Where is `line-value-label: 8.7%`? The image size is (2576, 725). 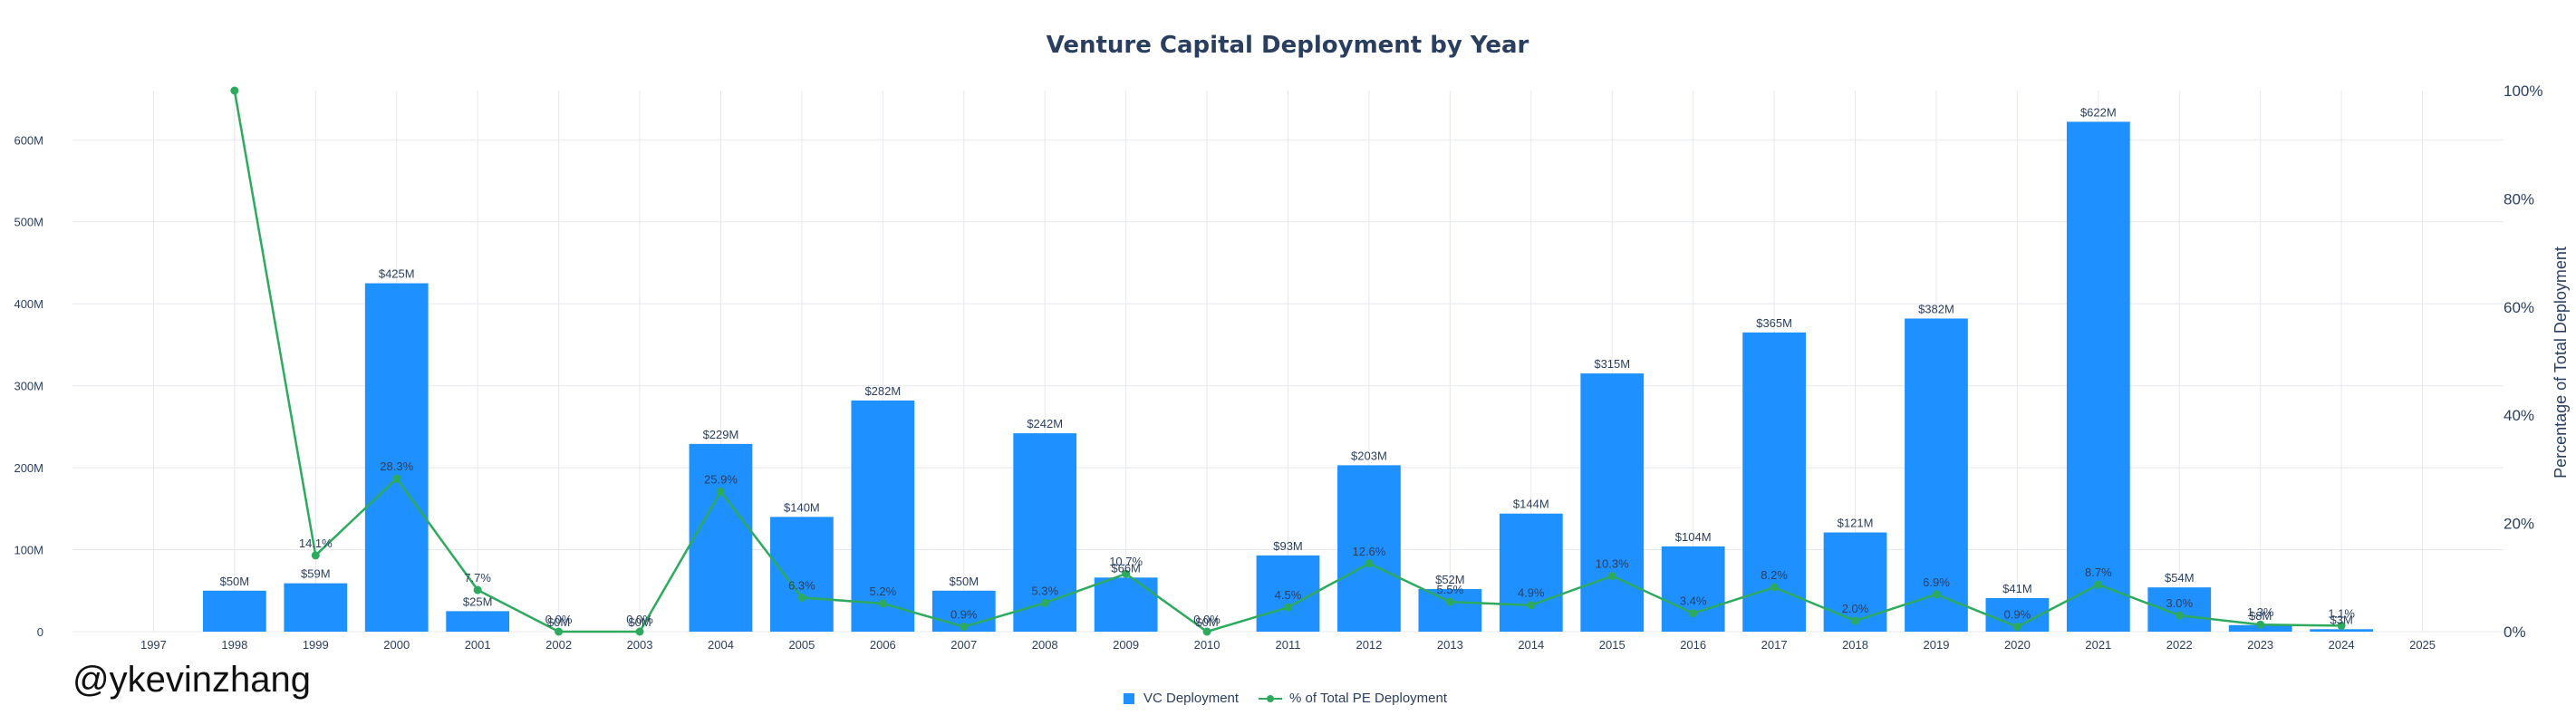
line-value-label: 8.7% is located at coordinates (2098, 572).